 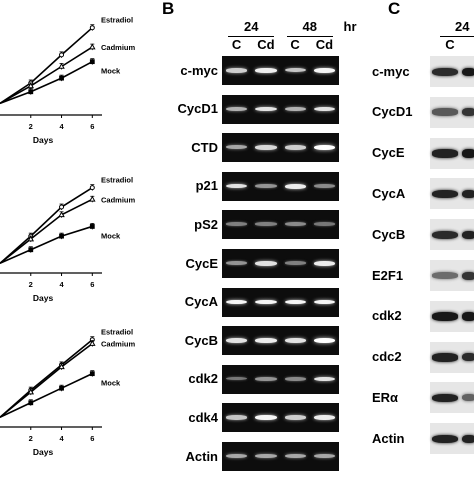 I want to click on timepoint-label: 48, so click(x=310, y=27).